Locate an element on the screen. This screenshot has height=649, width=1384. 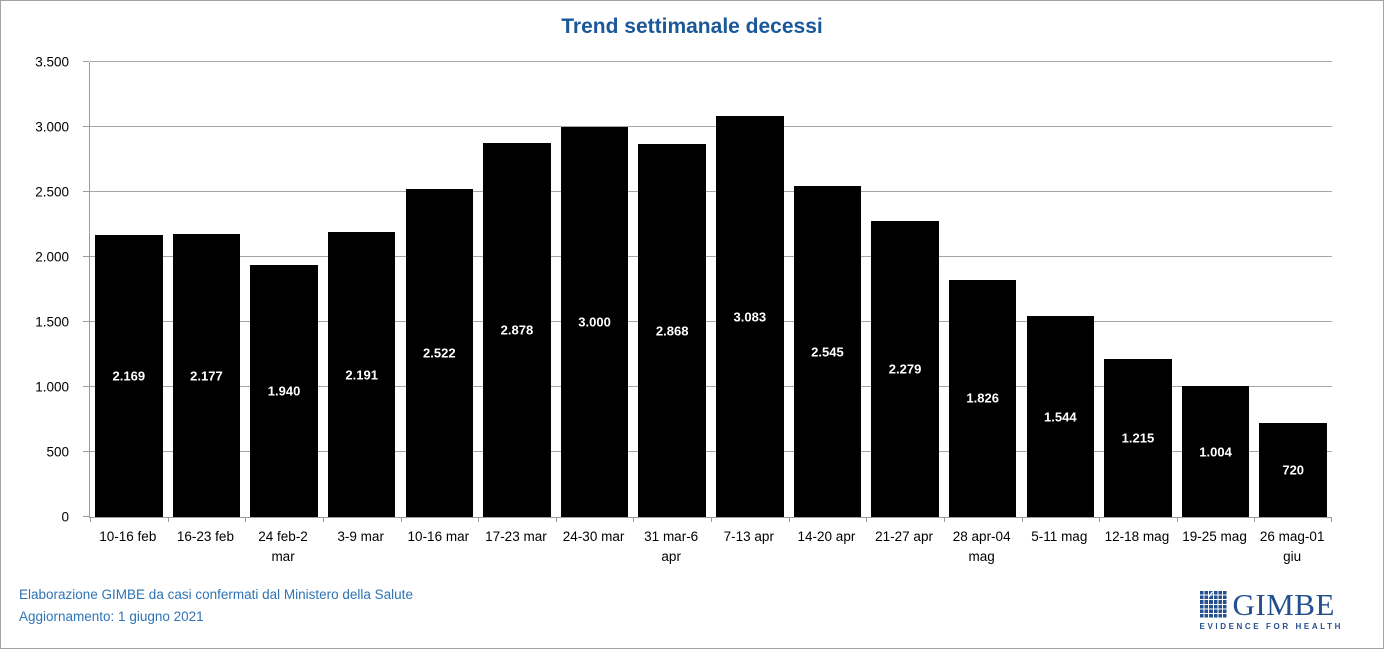
bar: 2.279 is located at coordinates (905, 368).